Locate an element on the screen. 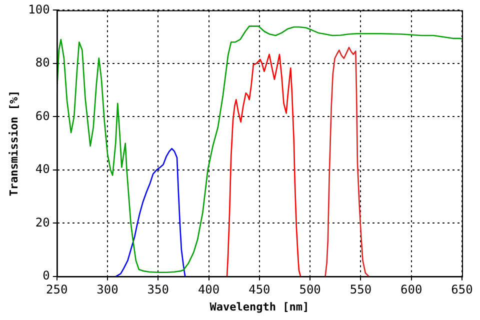  y-axis-title: Transmission [%] is located at coordinates (13, 143).